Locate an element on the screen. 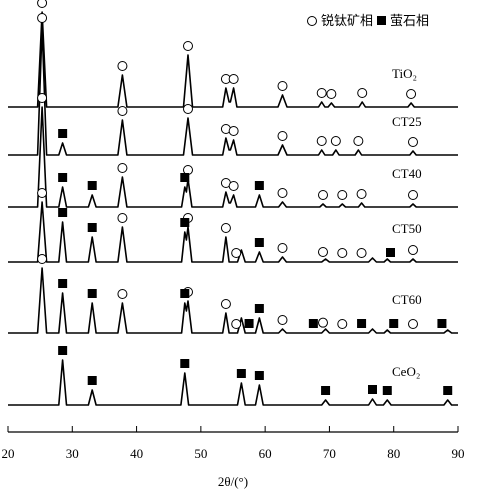  series-label: CT50 is located at coordinates (407, 228).